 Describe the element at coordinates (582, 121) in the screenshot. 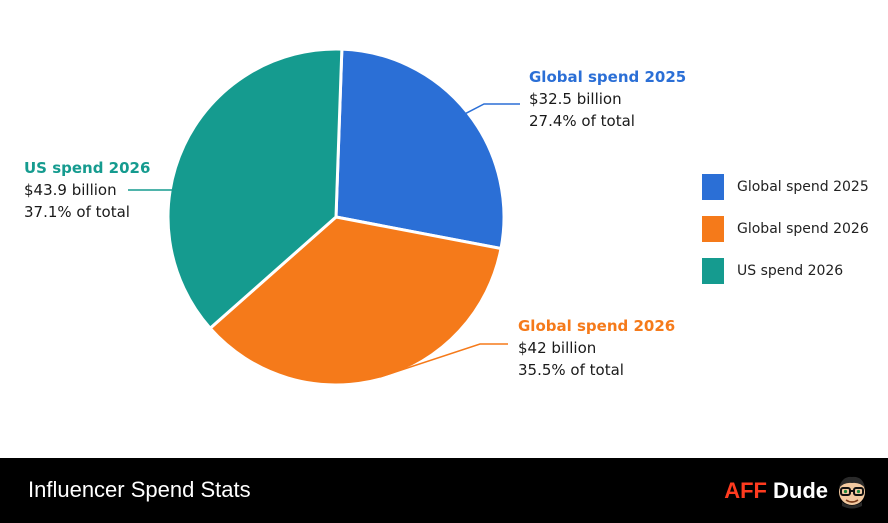

I see `callout-percent: 27.4% of total` at that location.